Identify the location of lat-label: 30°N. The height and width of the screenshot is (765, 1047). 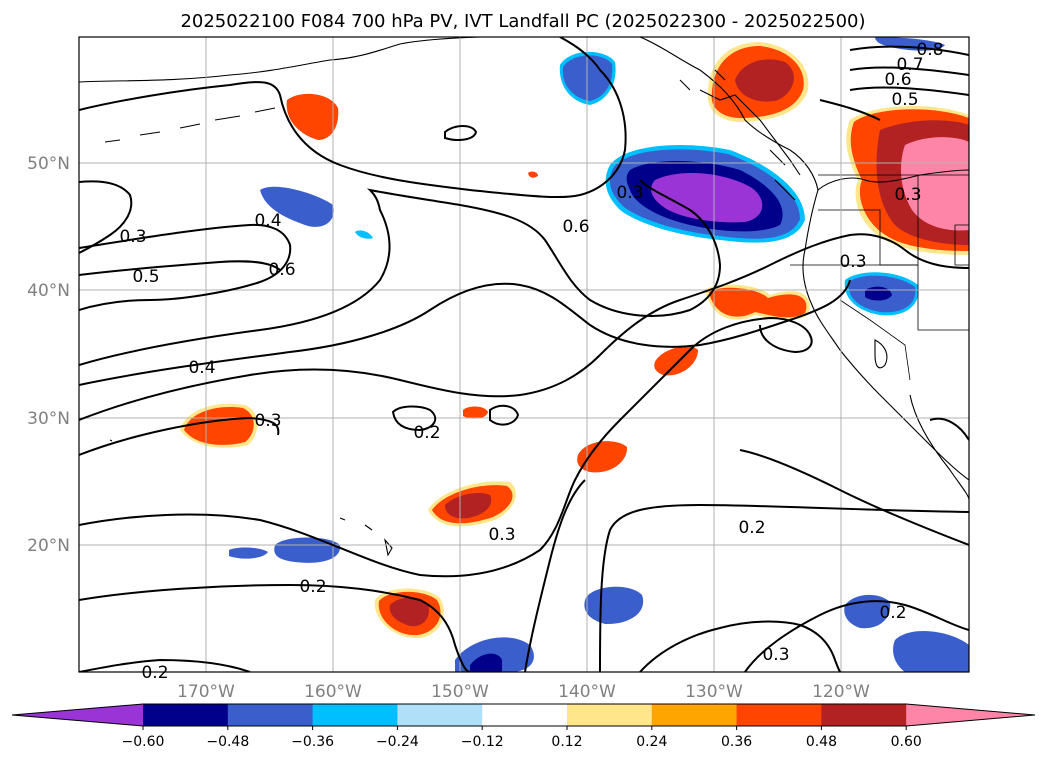
(48, 419).